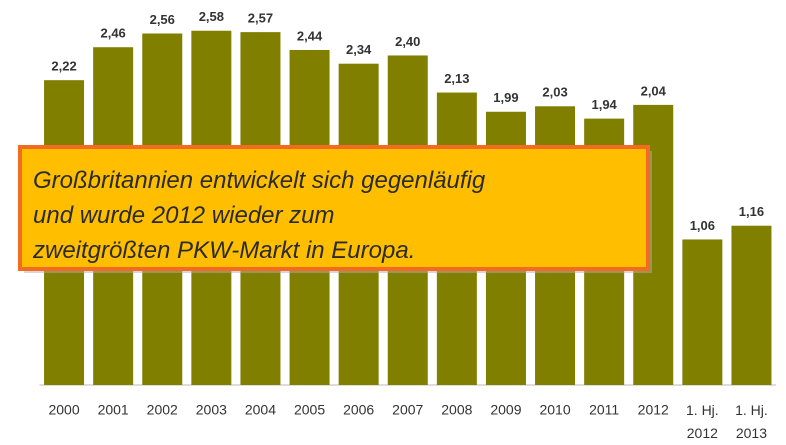  What do you see at coordinates (604, 104) in the screenshot?
I see `value-label: 1,94` at bounding box center [604, 104].